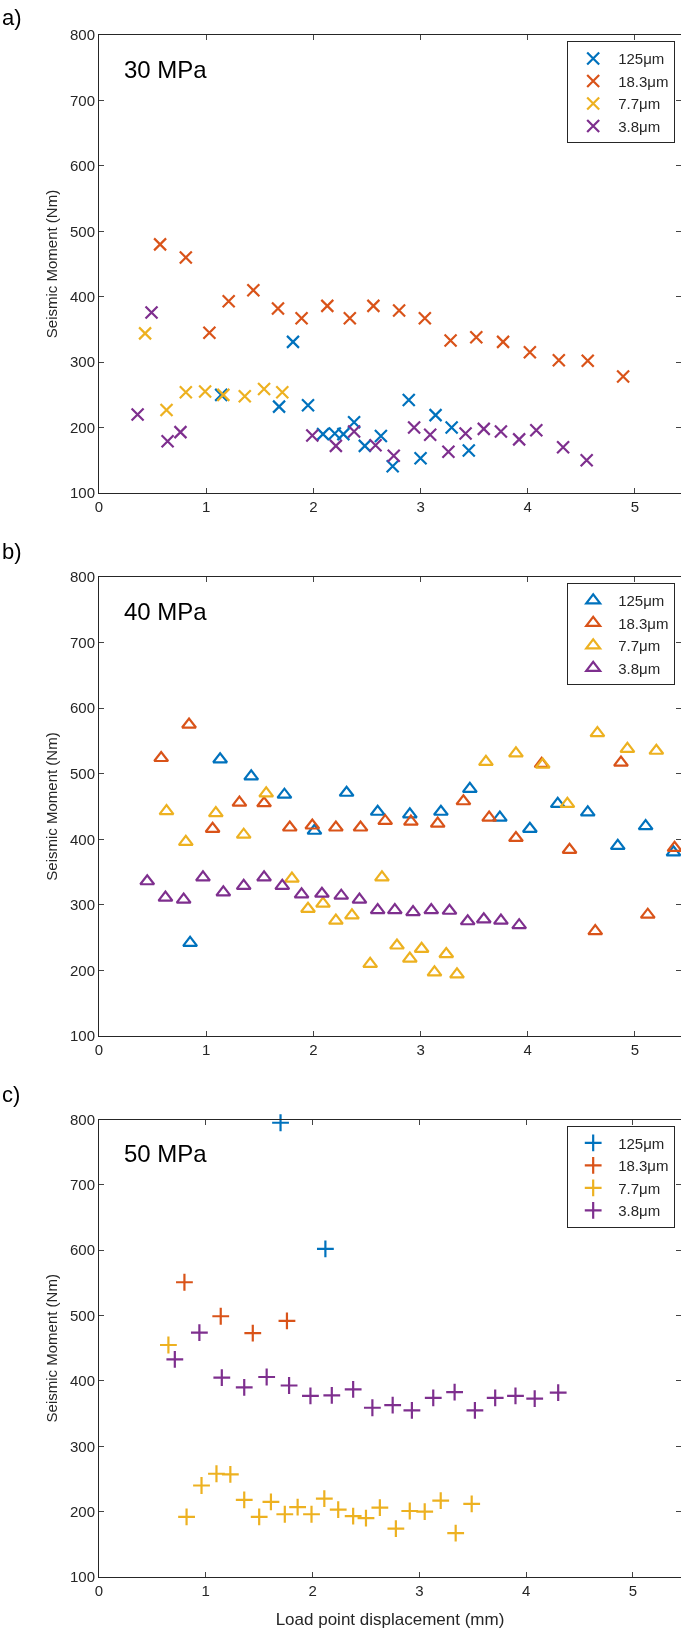  What do you see at coordinates (390, 1620) in the screenshot?
I see `x-axis-title: Load point displacement (mm)` at bounding box center [390, 1620].